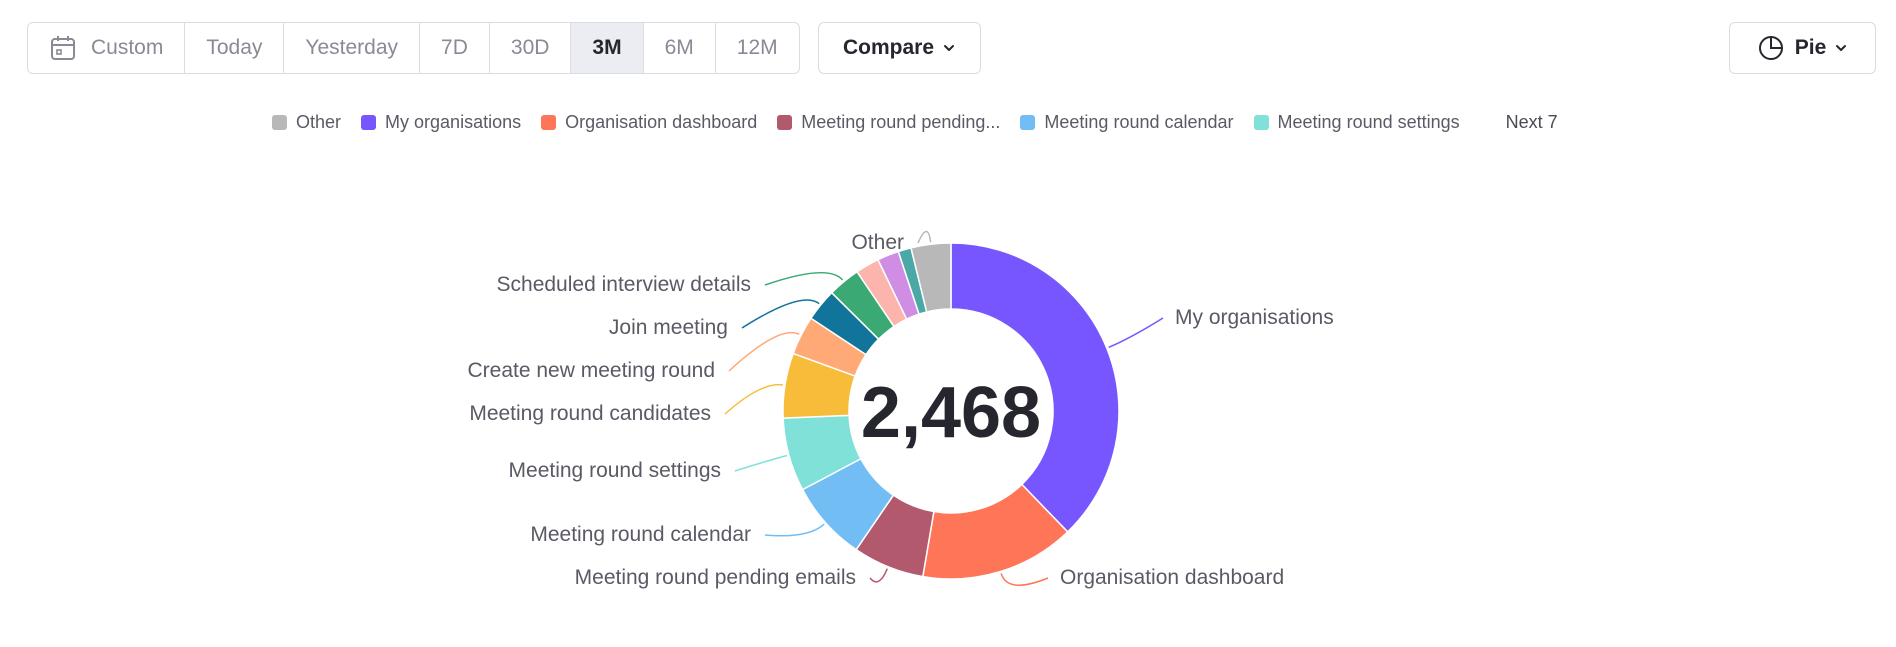 The height and width of the screenshot is (647, 1896). I want to click on range-label: 30D, so click(530, 47).